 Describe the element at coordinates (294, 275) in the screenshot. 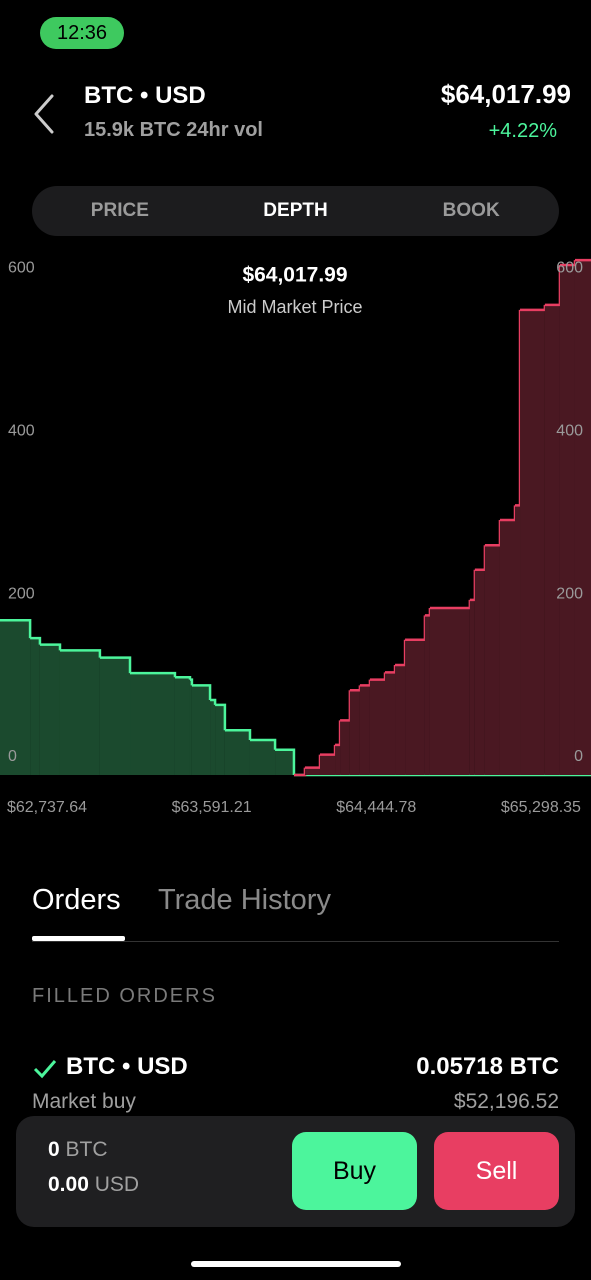

I see `mid-price: $64,017.99` at that location.